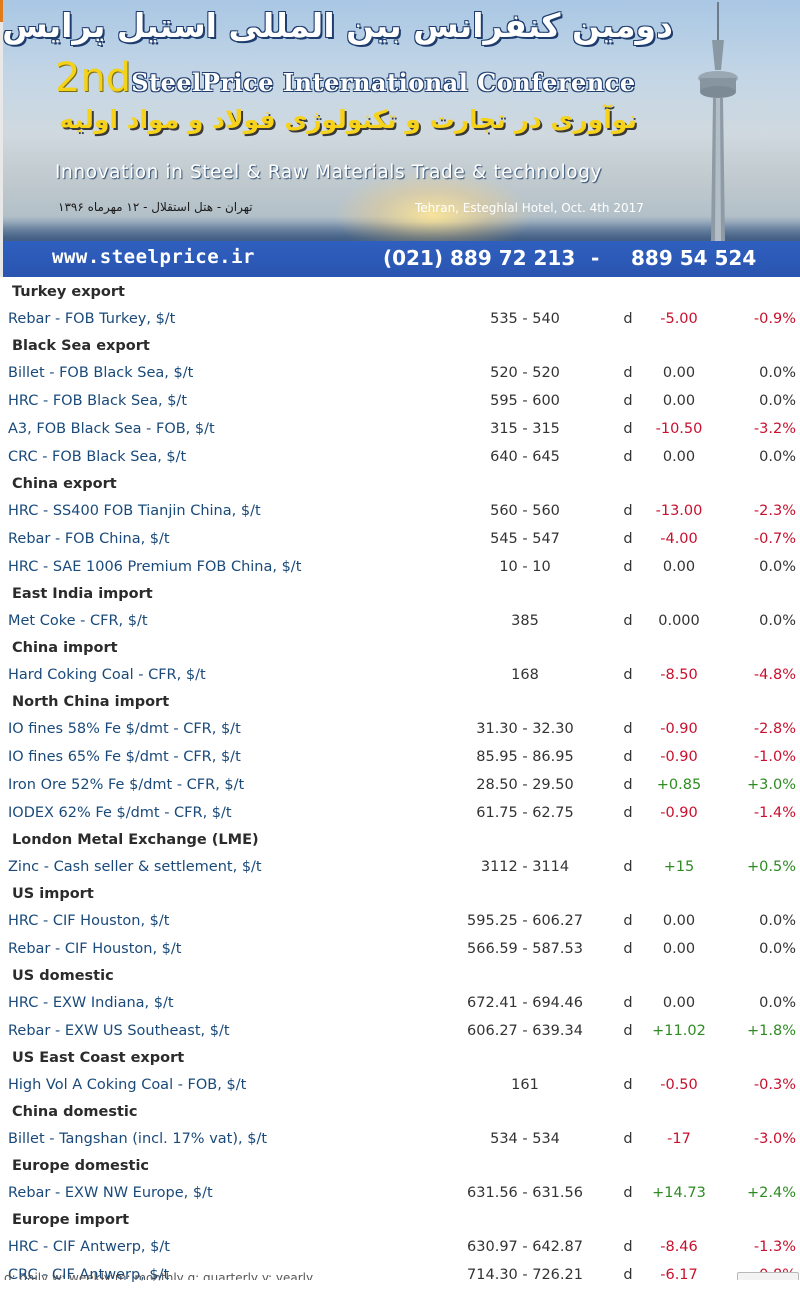  What do you see at coordinates (89, 1275) in the screenshot?
I see `product-name-link: CRC - CIF Antwerp, $/t` at bounding box center [89, 1275].